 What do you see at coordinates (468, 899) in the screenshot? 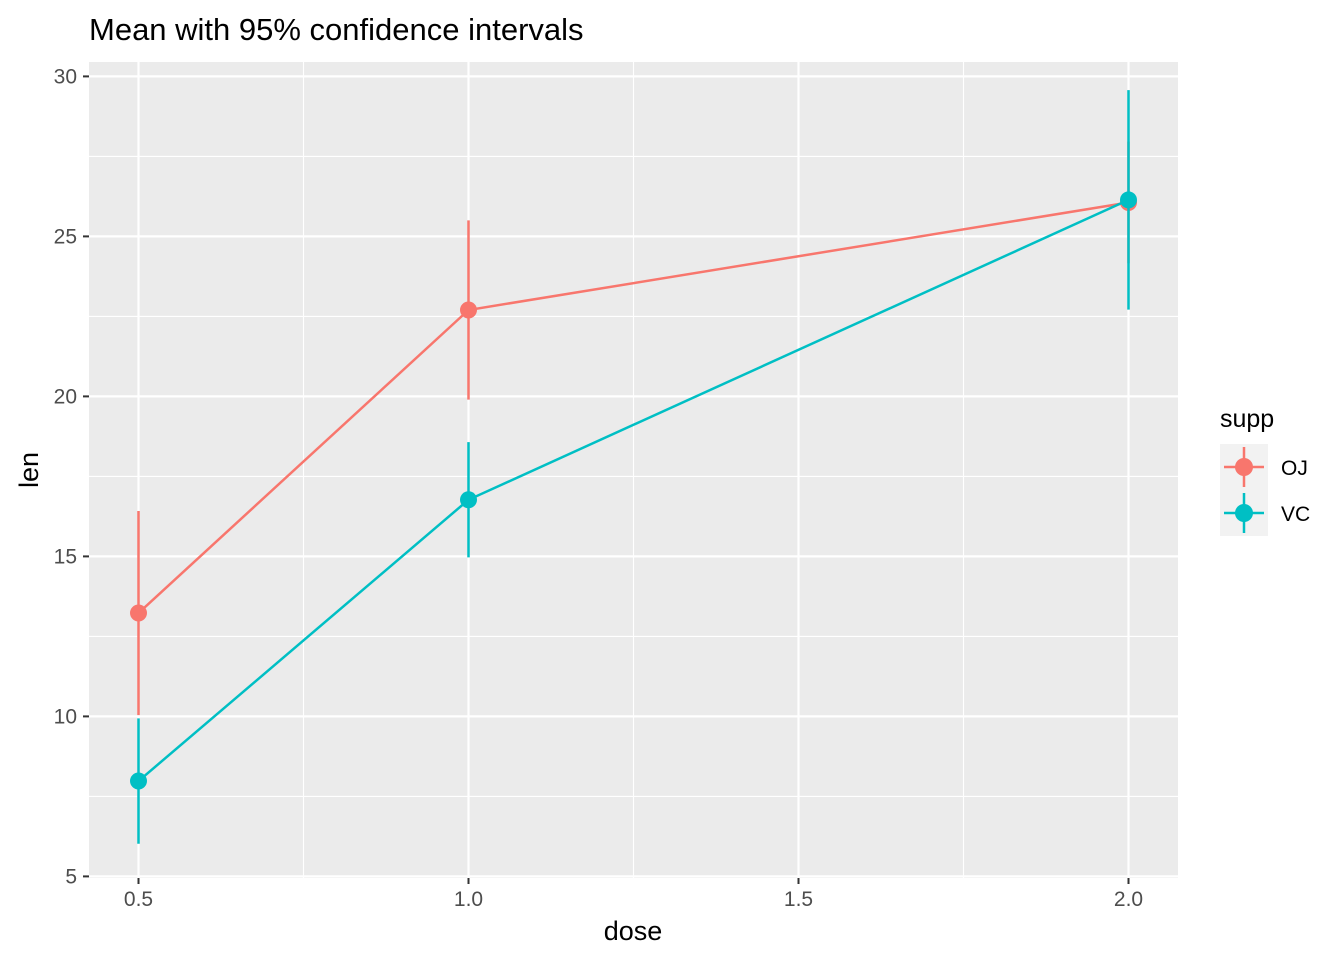
I see `x-tick-label: 1.0` at bounding box center [468, 899].